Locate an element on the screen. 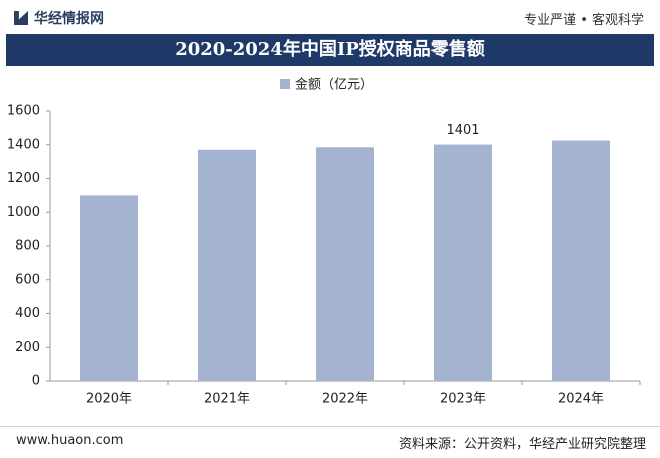  x-tick-label: 2022年 is located at coordinates (345, 399).